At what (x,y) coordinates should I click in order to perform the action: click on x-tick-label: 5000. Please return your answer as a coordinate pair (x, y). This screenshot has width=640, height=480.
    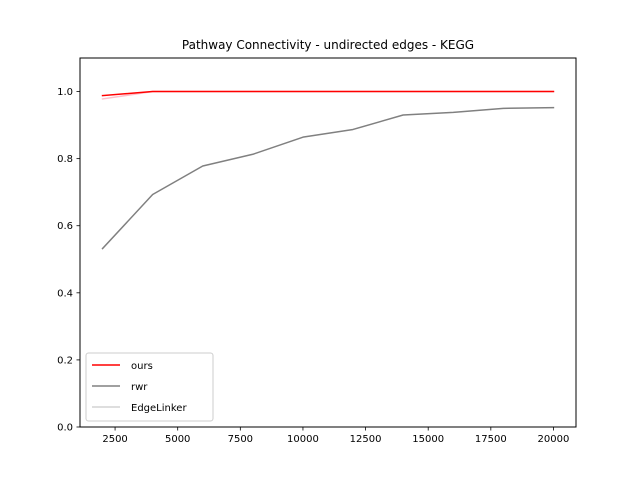
    Looking at the image, I should click on (177, 439).